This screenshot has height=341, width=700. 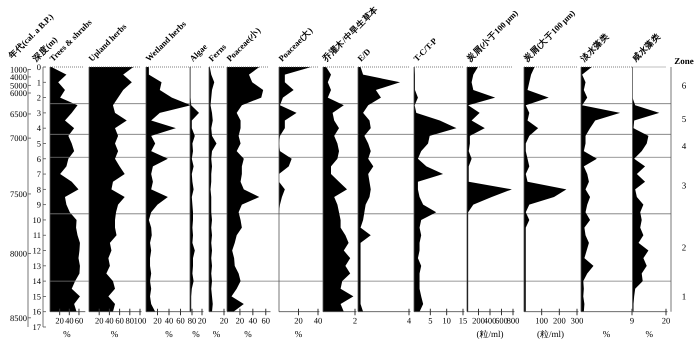 I want to click on x-tick-label: 400, so click(x=490, y=321).